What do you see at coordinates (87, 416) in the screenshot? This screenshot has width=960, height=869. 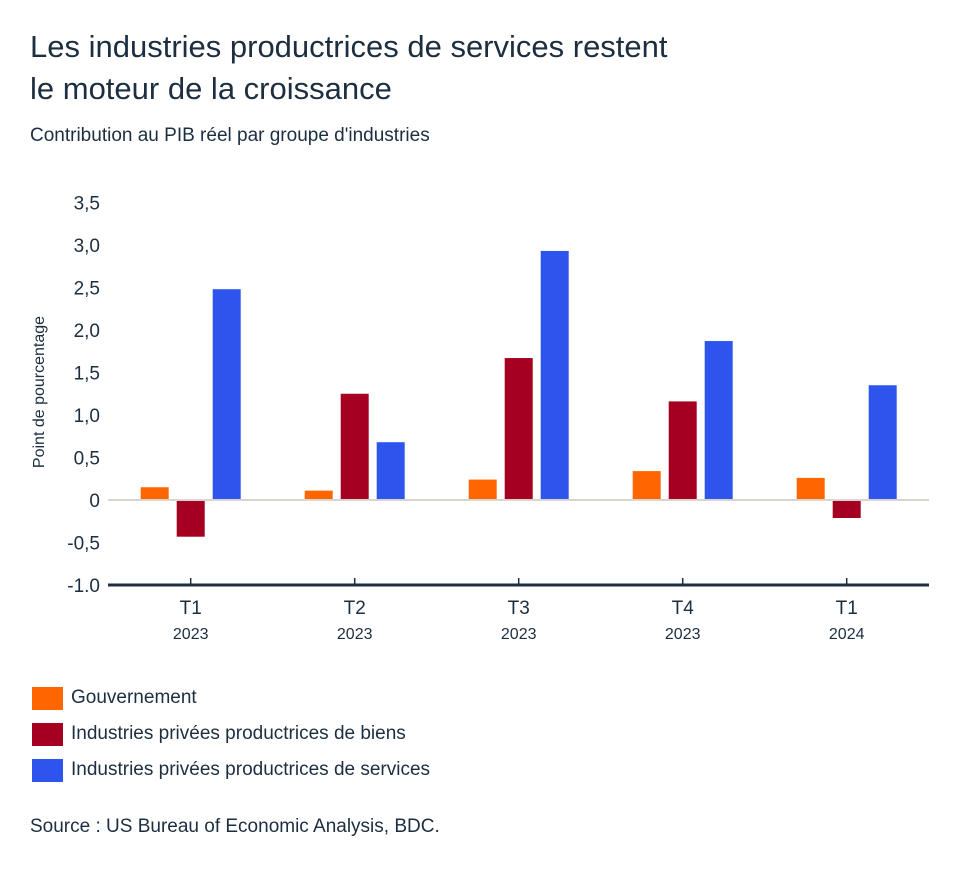 I see `y-tick-label: 1,0` at bounding box center [87, 416].